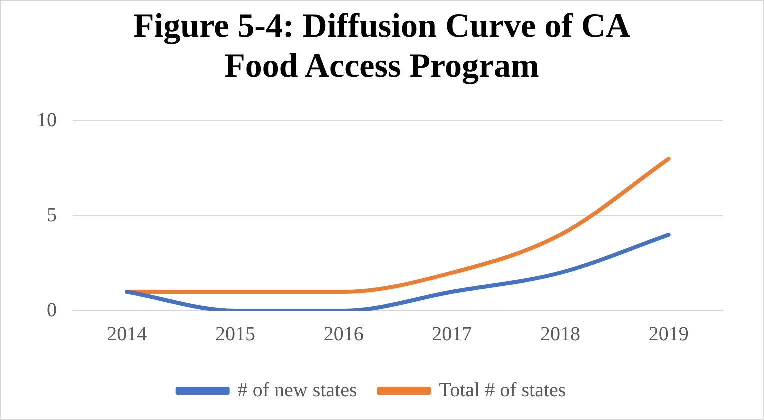  I want to click on legend-label: Total # of states, so click(502, 390).